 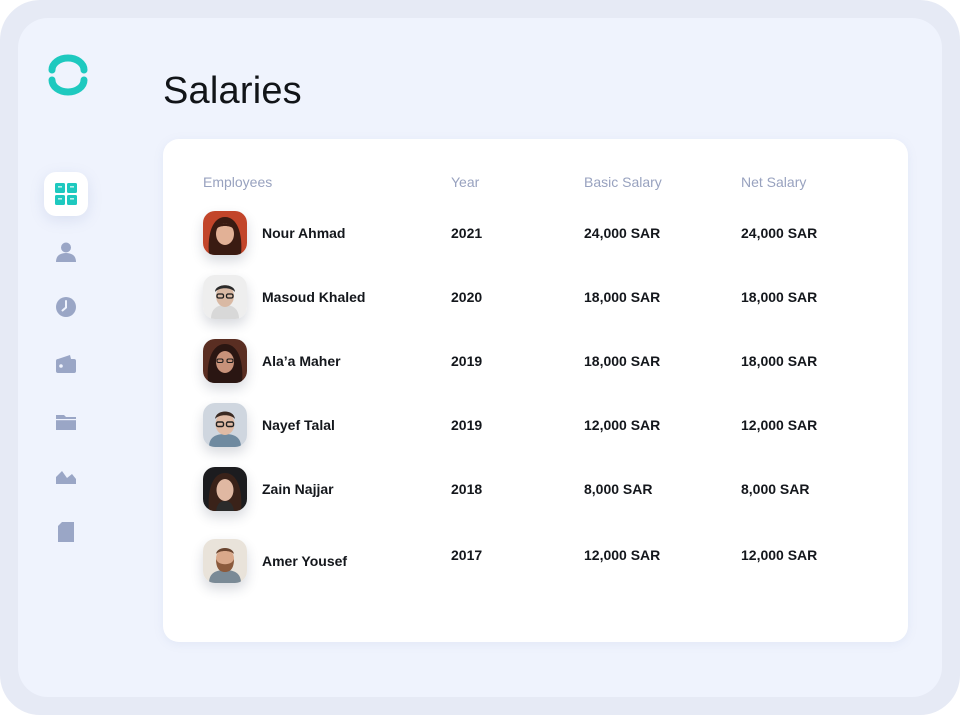 I want to click on table-row: Ala’a Maher 2019 18,000 SAR 18,000 SAR, so click(x=535, y=363).